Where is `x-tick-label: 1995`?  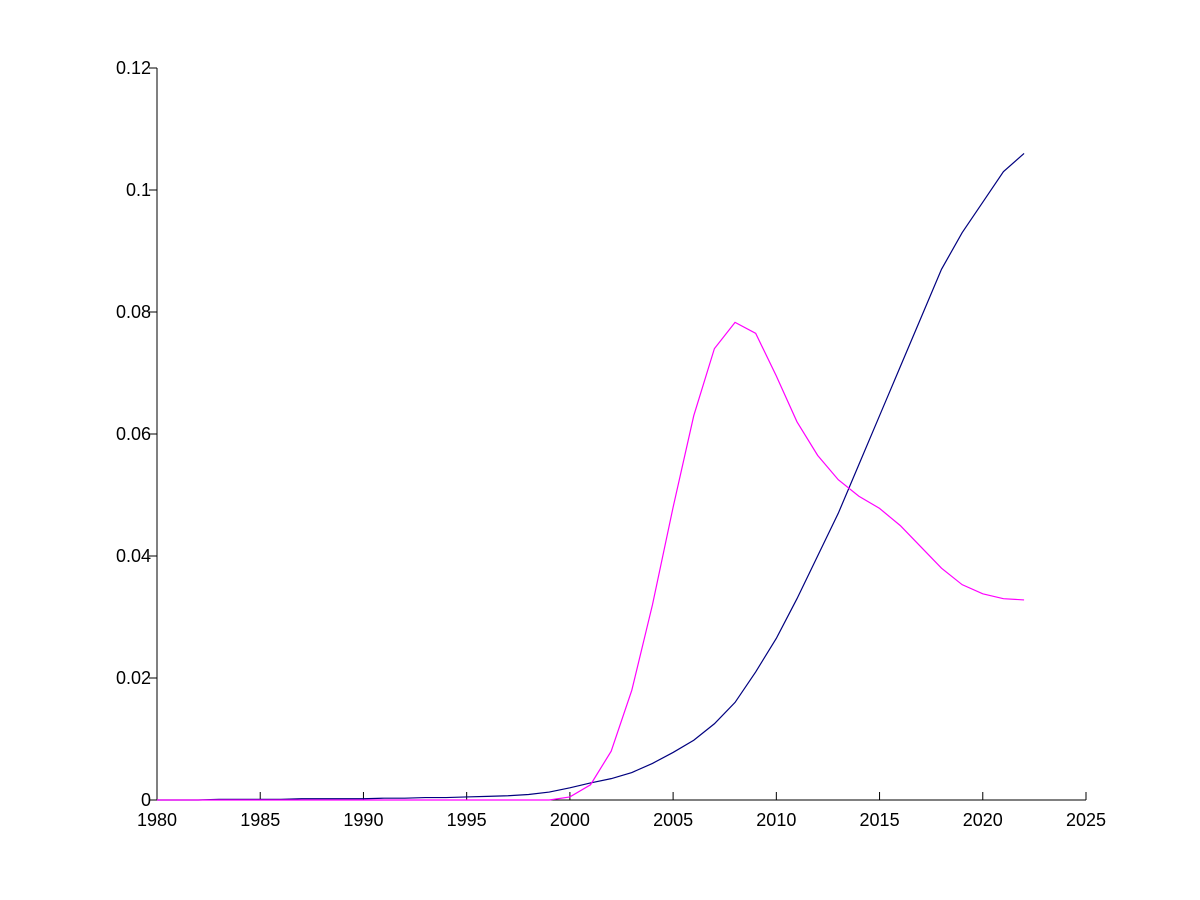 x-tick-label: 1995 is located at coordinates (467, 820).